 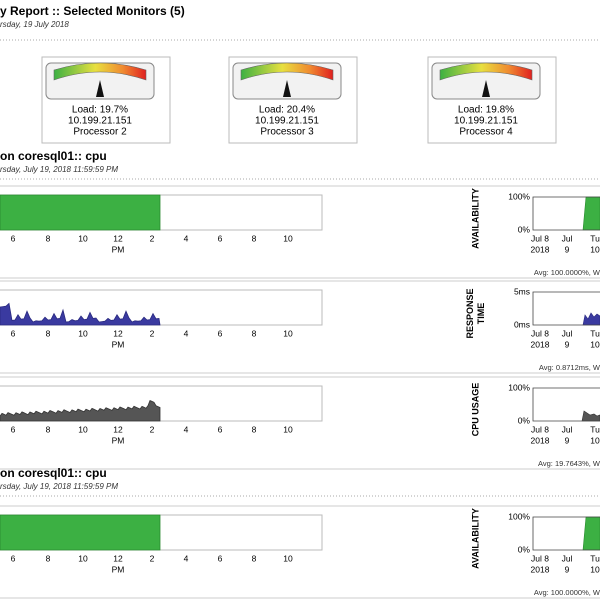 What do you see at coordinates (287, 132) in the screenshot?
I see `gauge-name: Processor 3` at bounding box center [287, 132].